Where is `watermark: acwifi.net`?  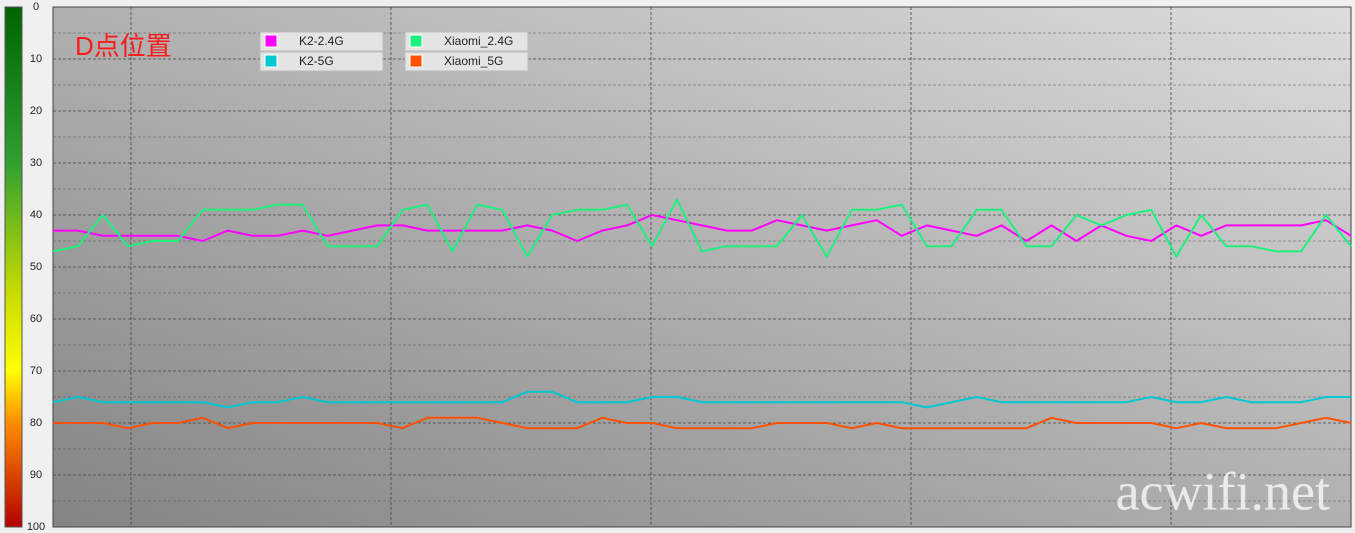 watermark: acwifi.net is located at coordinates (1223, 491).